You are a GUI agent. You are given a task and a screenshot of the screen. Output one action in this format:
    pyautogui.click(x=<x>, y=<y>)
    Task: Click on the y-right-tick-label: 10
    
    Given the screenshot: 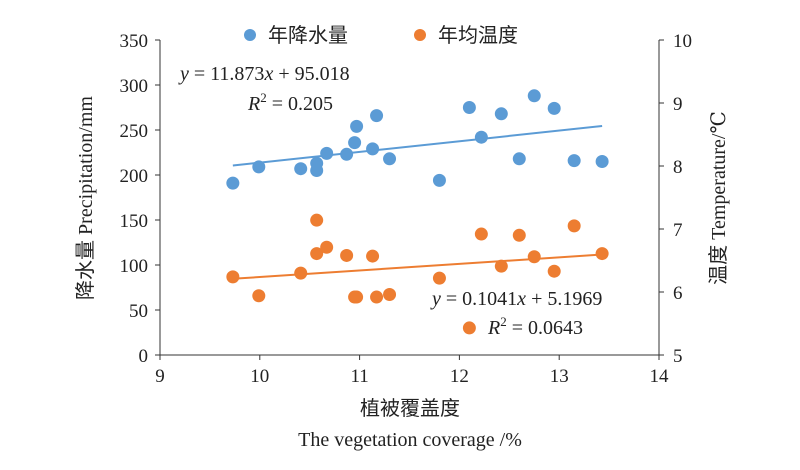 What is the action you would take?
    pyautogui.click(x=682, y=41)
    